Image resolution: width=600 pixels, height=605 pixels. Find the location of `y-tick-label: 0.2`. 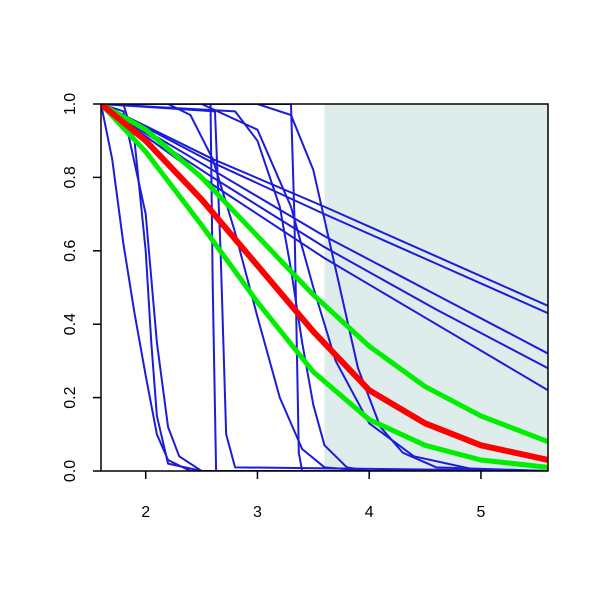

y-tick-label: 0.2 is located at coordinates (70, 397).